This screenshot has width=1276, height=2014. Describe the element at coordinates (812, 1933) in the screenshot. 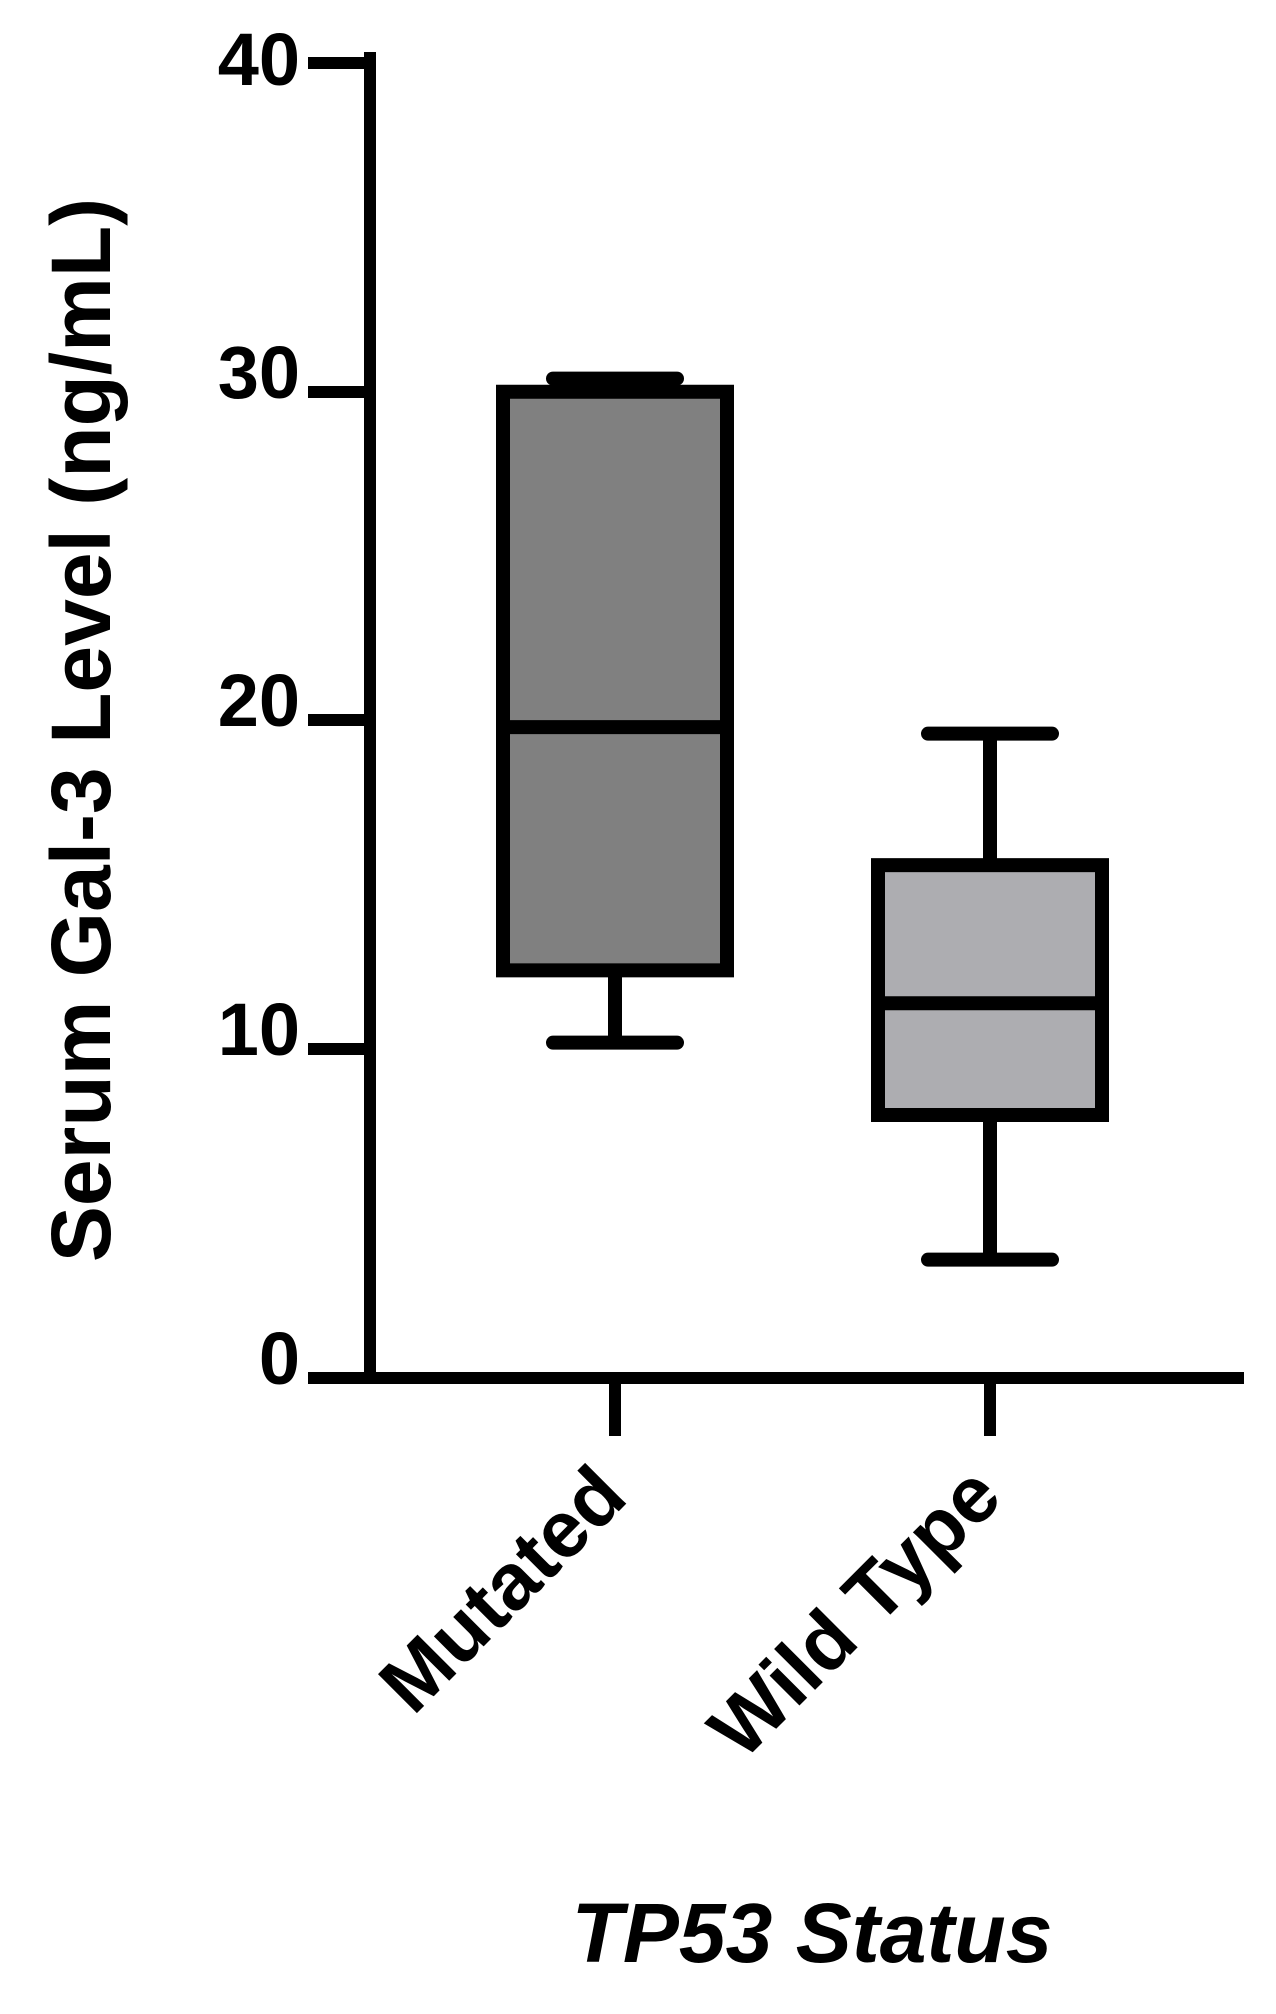

I see `x-axis-title: TP53 Status` at that location.